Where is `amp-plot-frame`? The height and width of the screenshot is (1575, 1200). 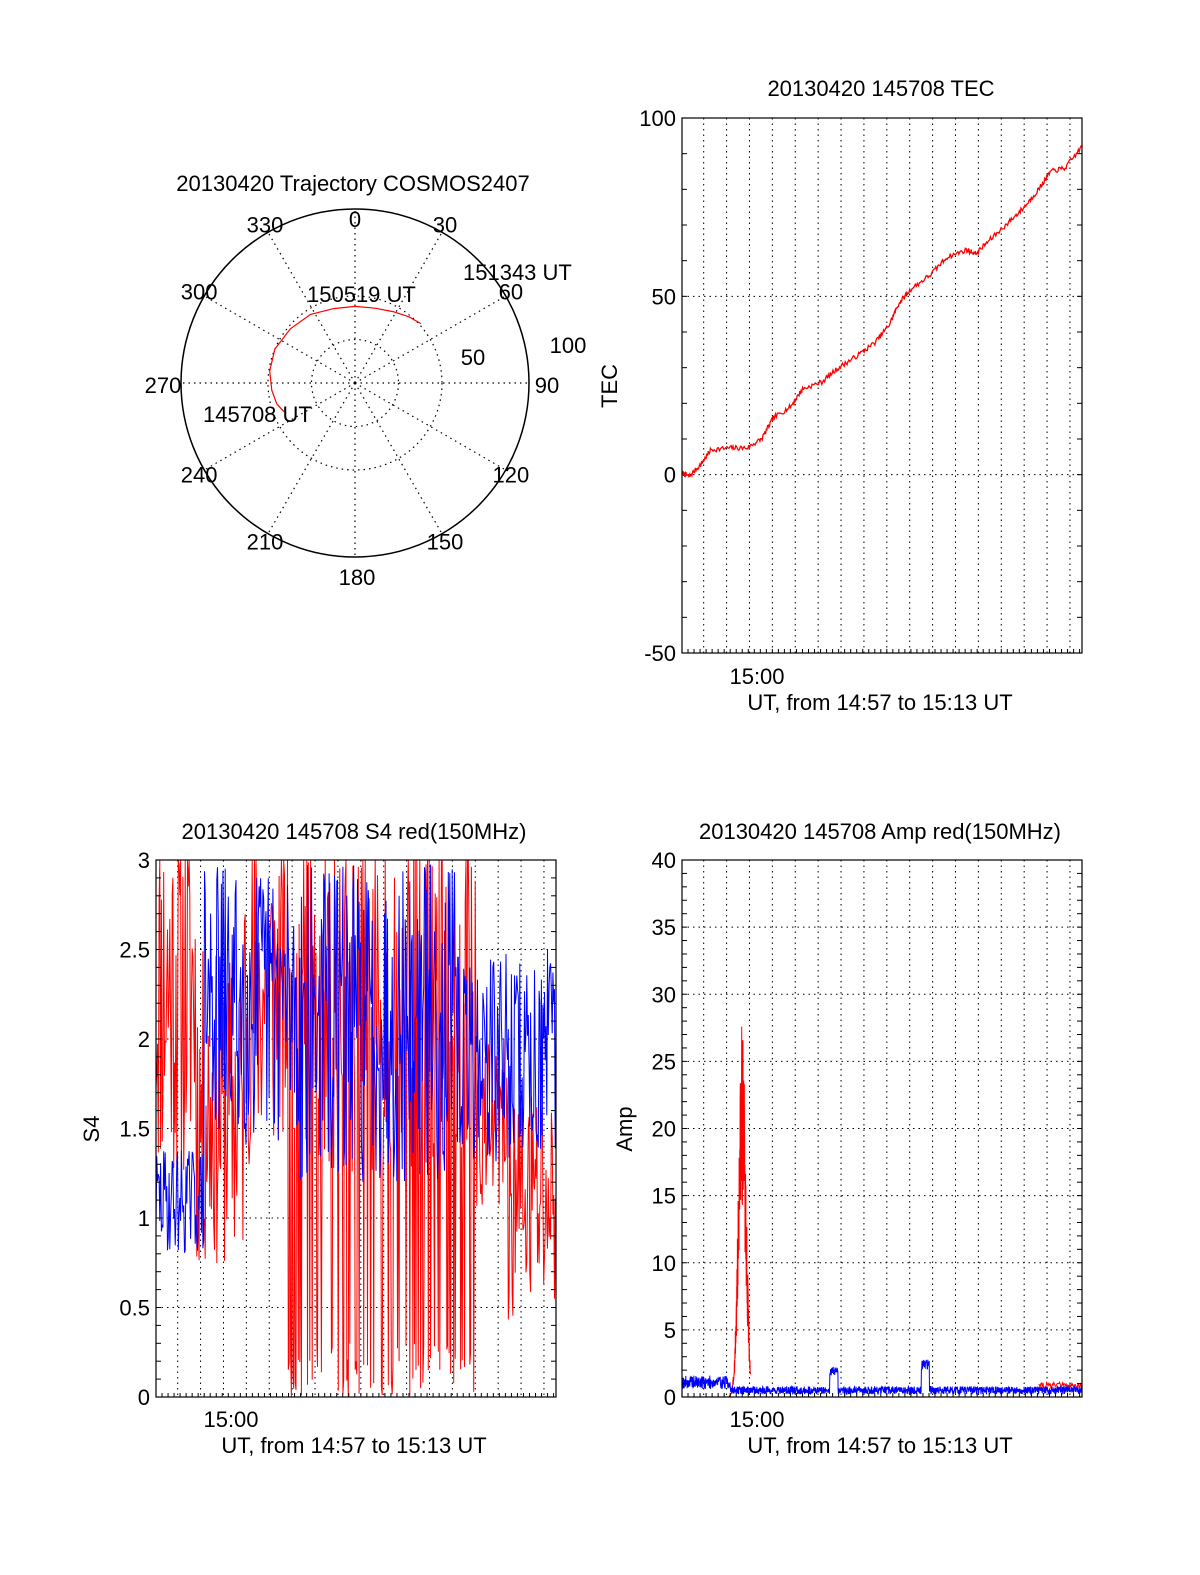 amp-plot-frame is located at coordinates (882, 1128).